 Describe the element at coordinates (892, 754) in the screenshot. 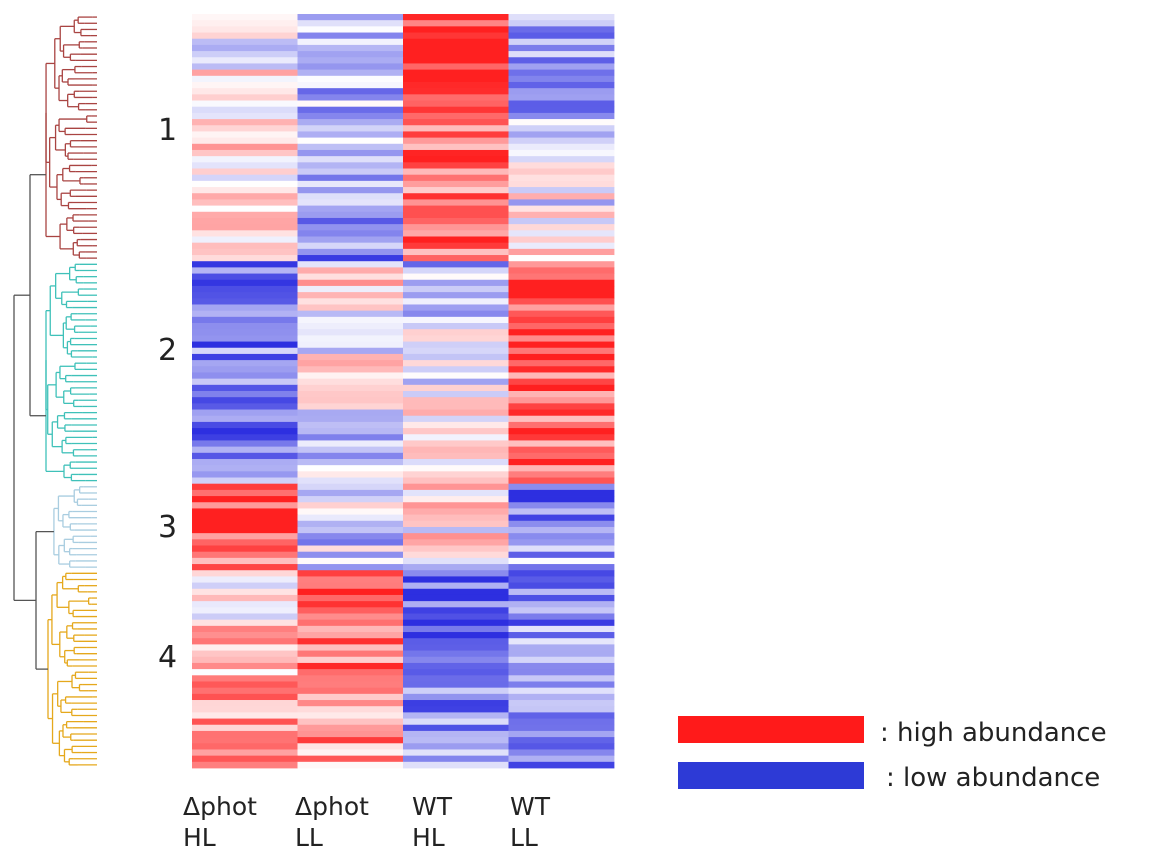

I see `legend: : high abundance : low abundance` at that location.